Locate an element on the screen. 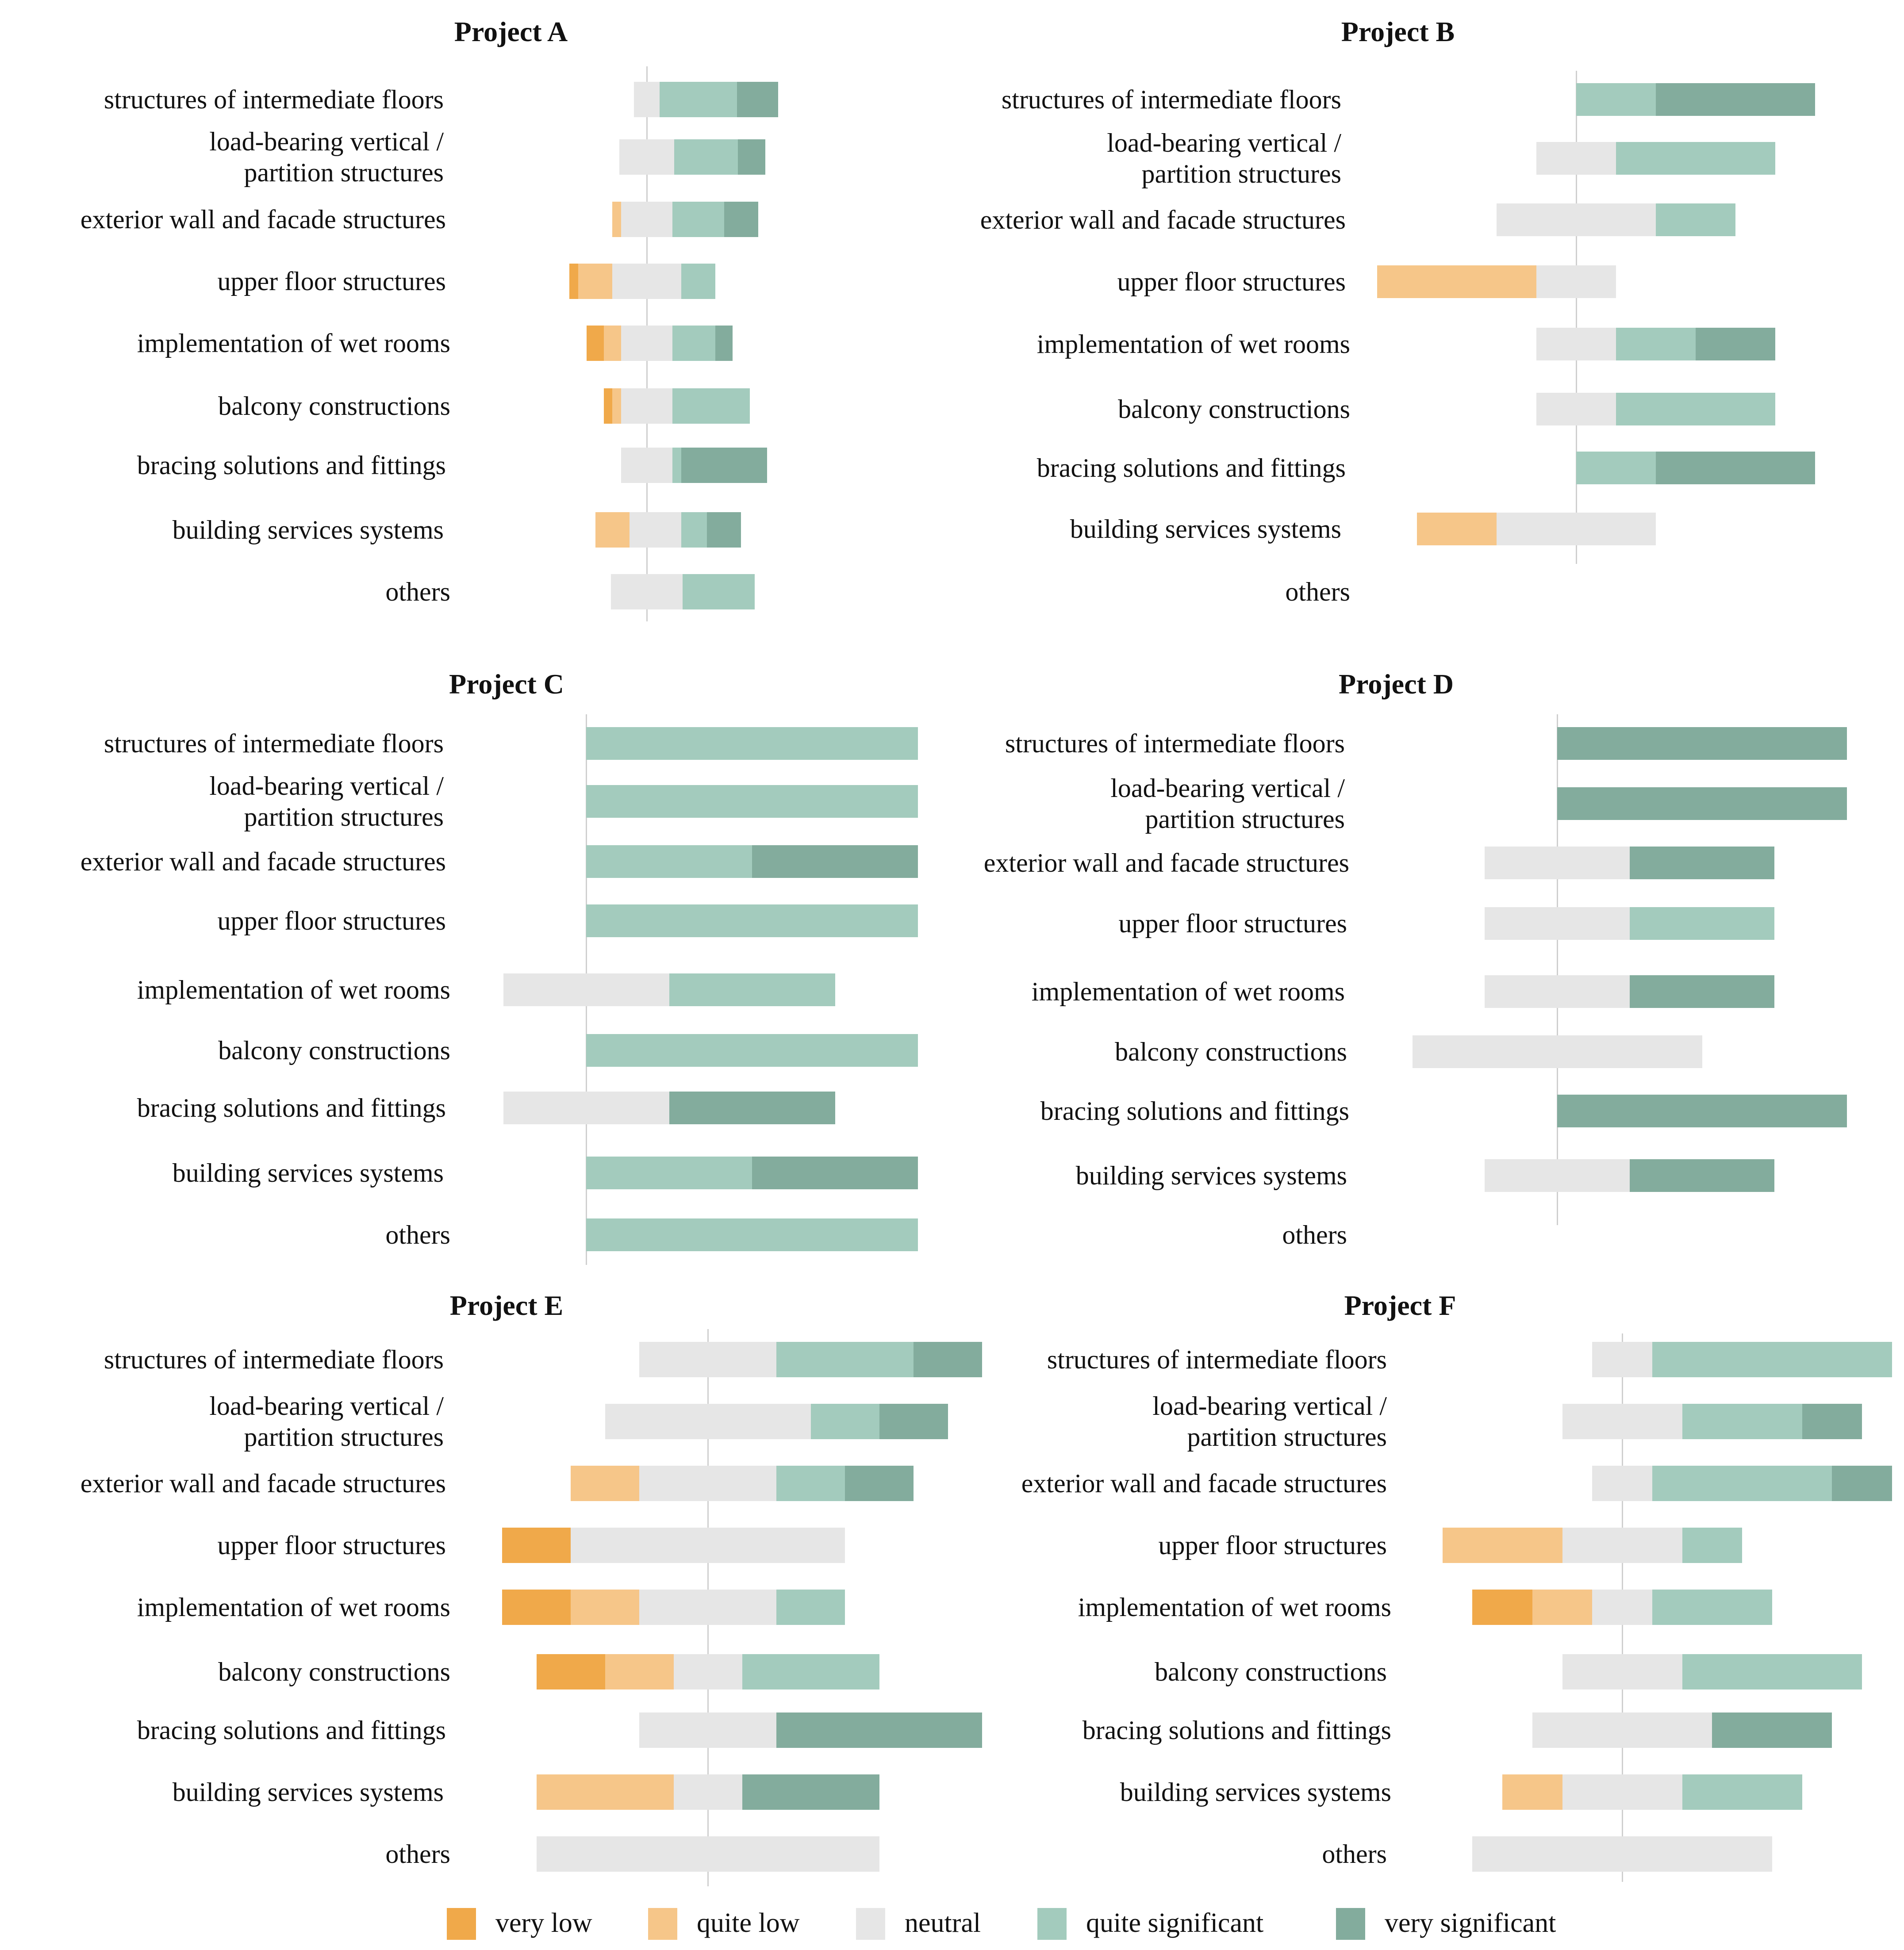  project-b-category-label: upper floor structures is located at coordinates (1231, 282).